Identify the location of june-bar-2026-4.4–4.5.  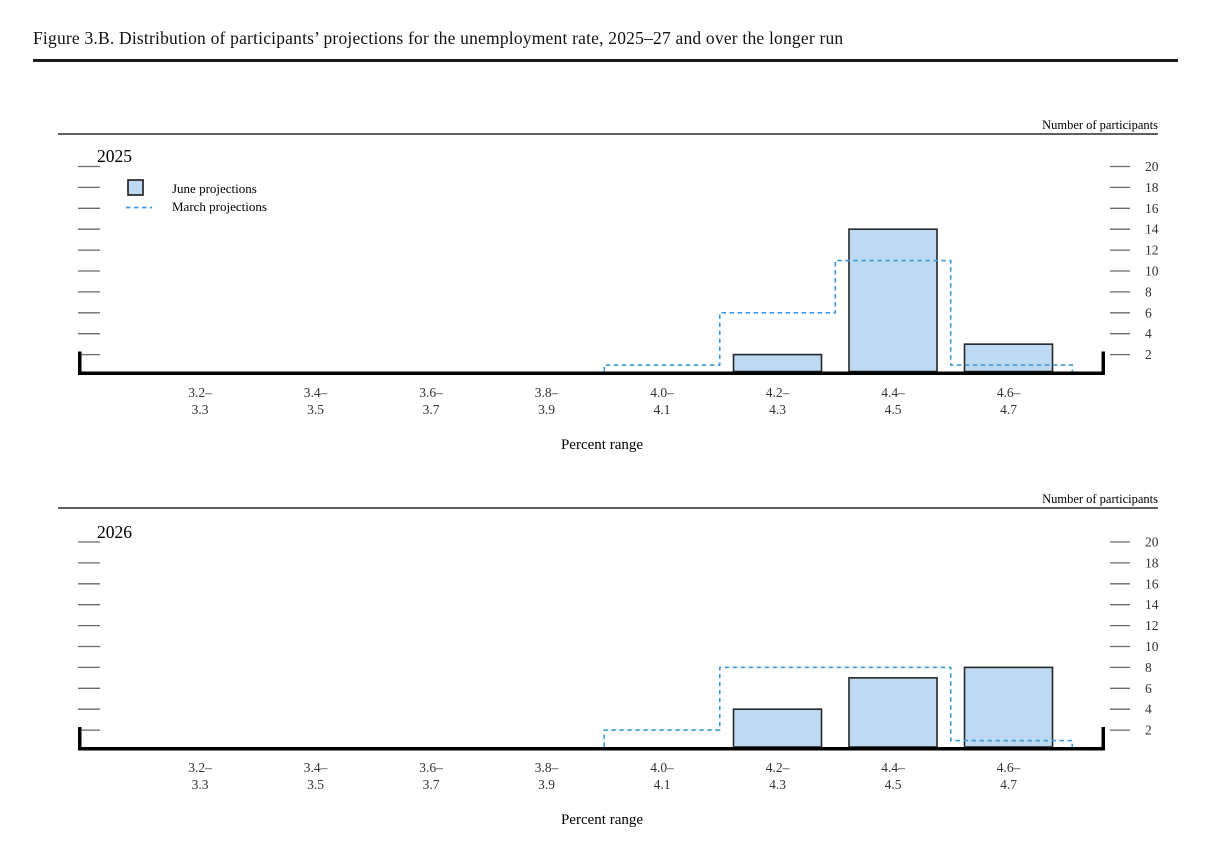
(893, 712).